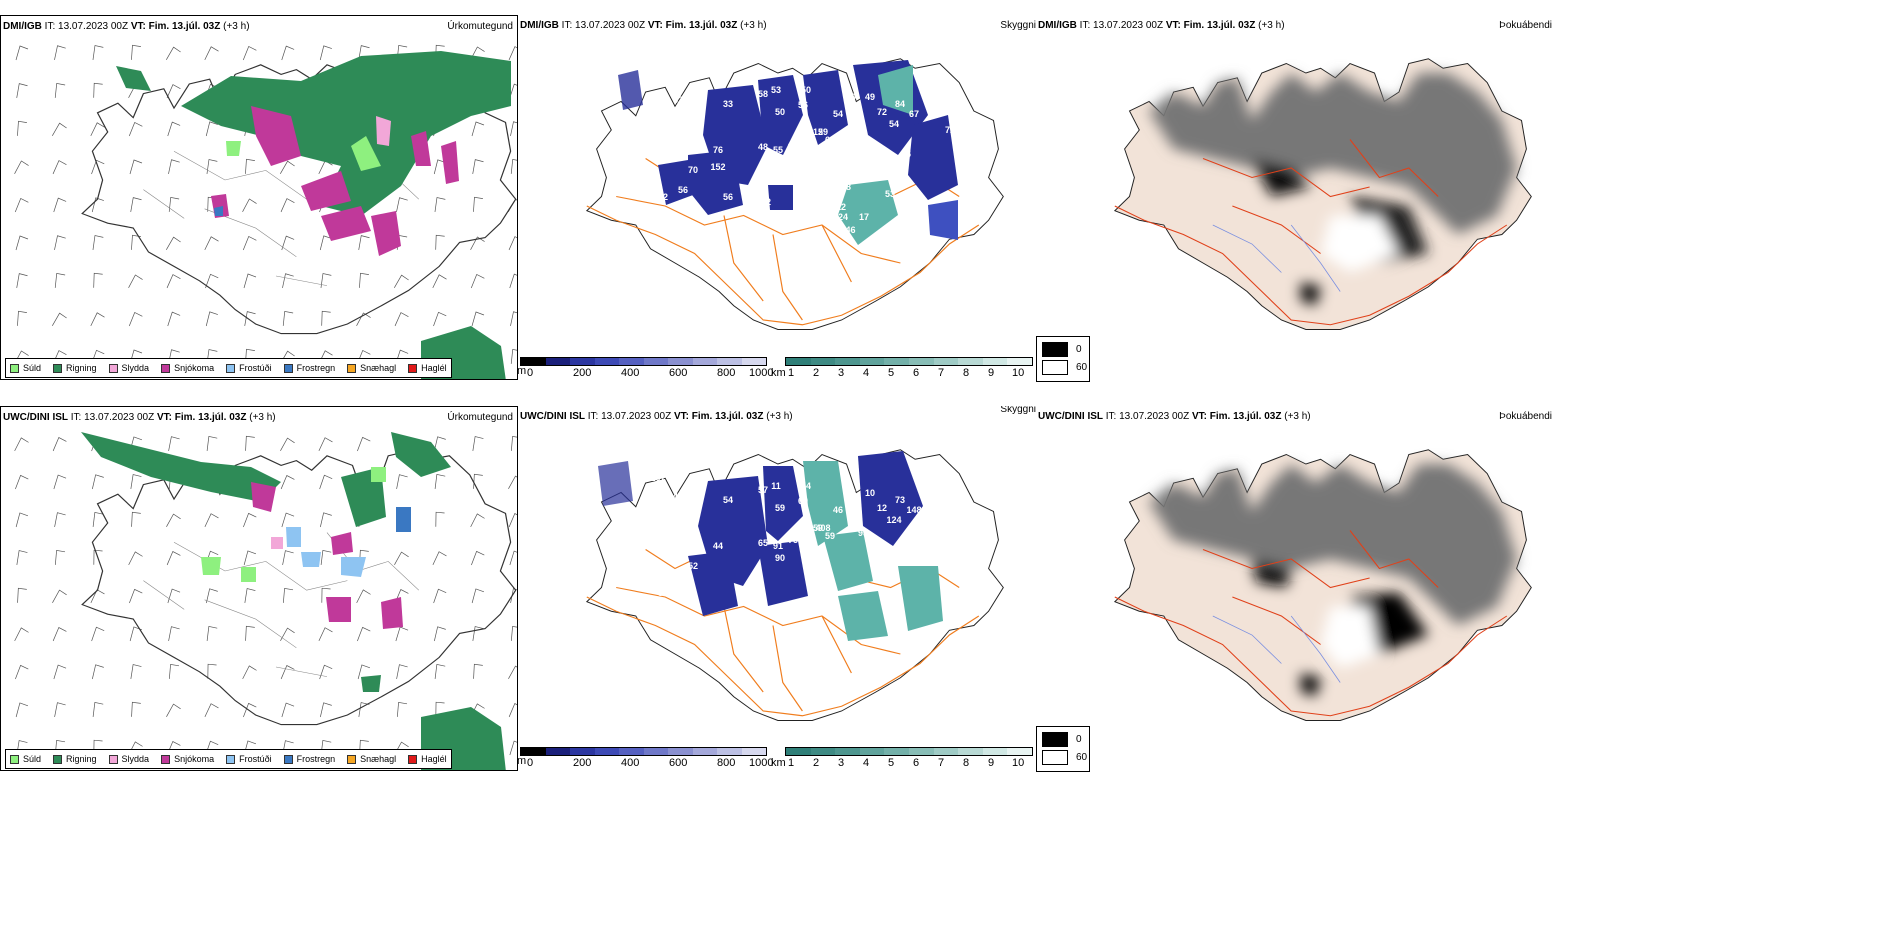 The height and width of the screenshot is (950, 1900). Describe the element at coordinates (913, 510) in the screenshot. I see `cloud-value-label: 148` at that location.